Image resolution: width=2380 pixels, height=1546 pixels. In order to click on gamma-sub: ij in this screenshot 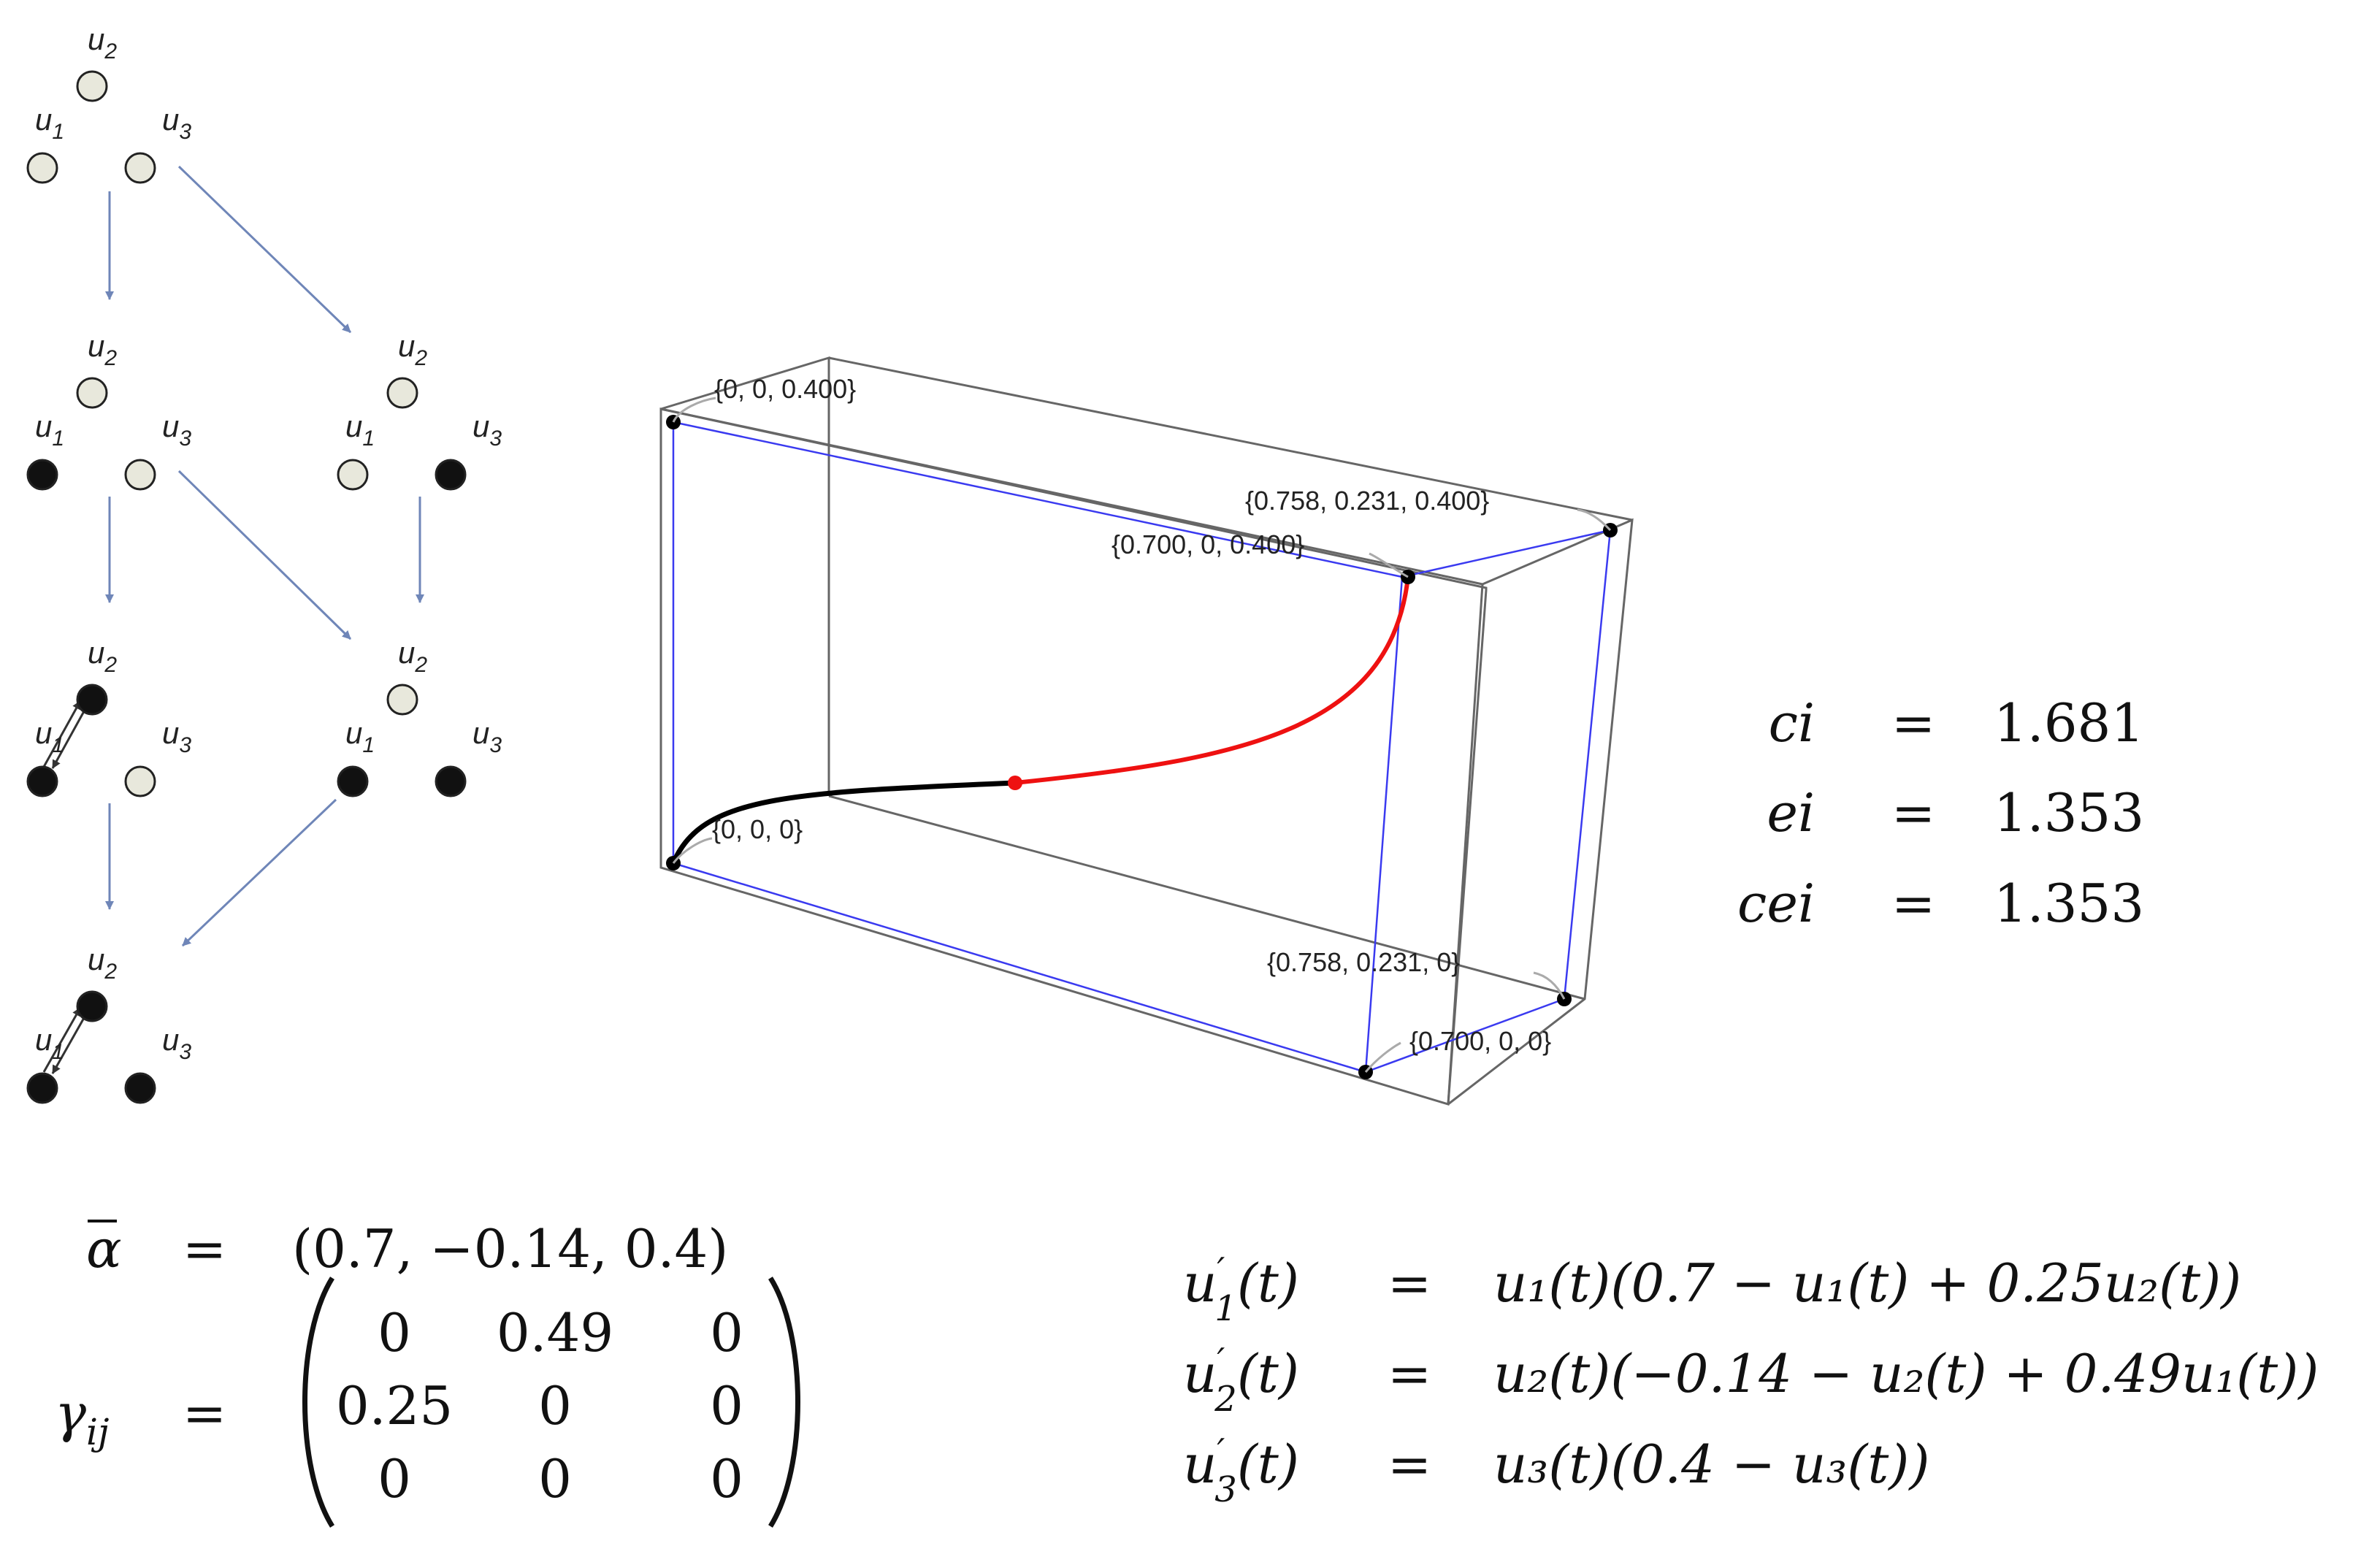, I will do `click(98, 1432)`.